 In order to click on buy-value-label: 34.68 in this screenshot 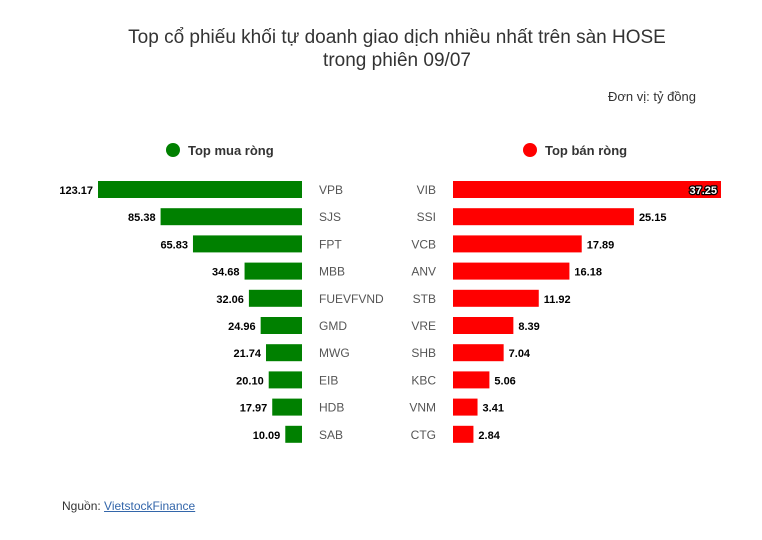, I will do `click(226, 273)`.